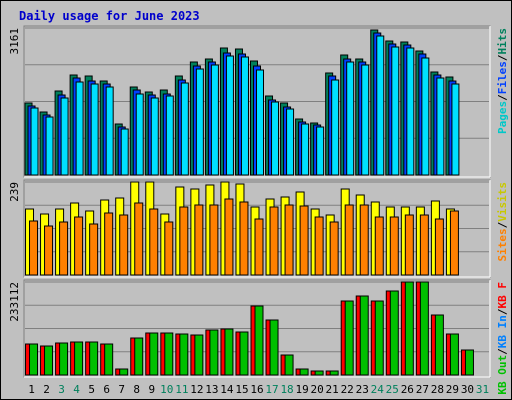 The width and height of the screenshot is (512, 400). I want to click on legend-entry: Hits, so click(502, 41).